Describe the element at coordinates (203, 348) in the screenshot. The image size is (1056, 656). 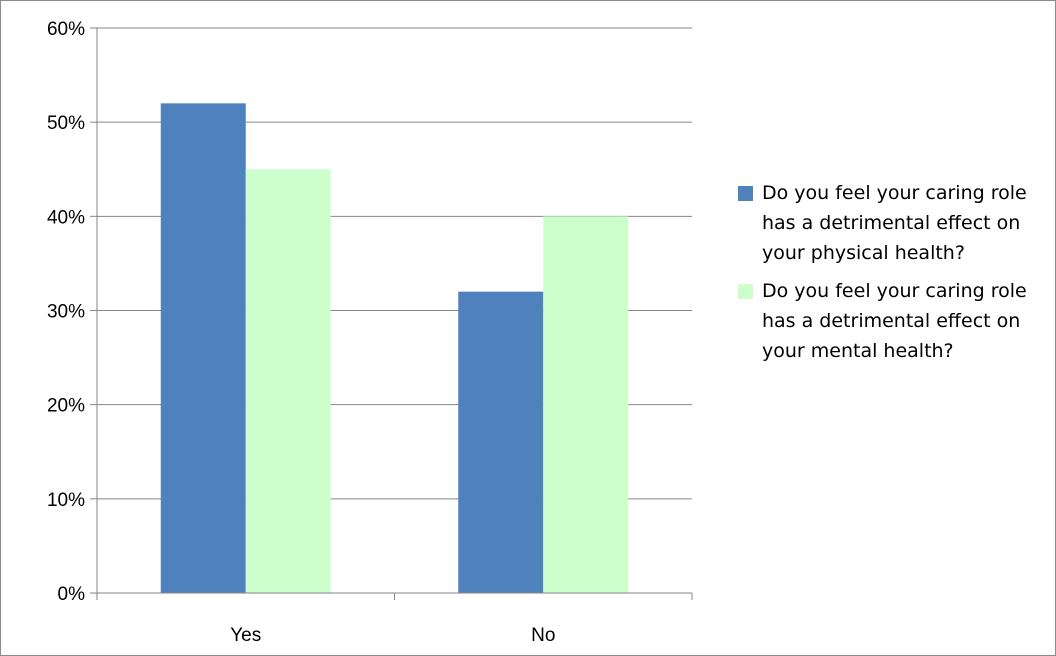
I see `bar-physical-yes` at that location.